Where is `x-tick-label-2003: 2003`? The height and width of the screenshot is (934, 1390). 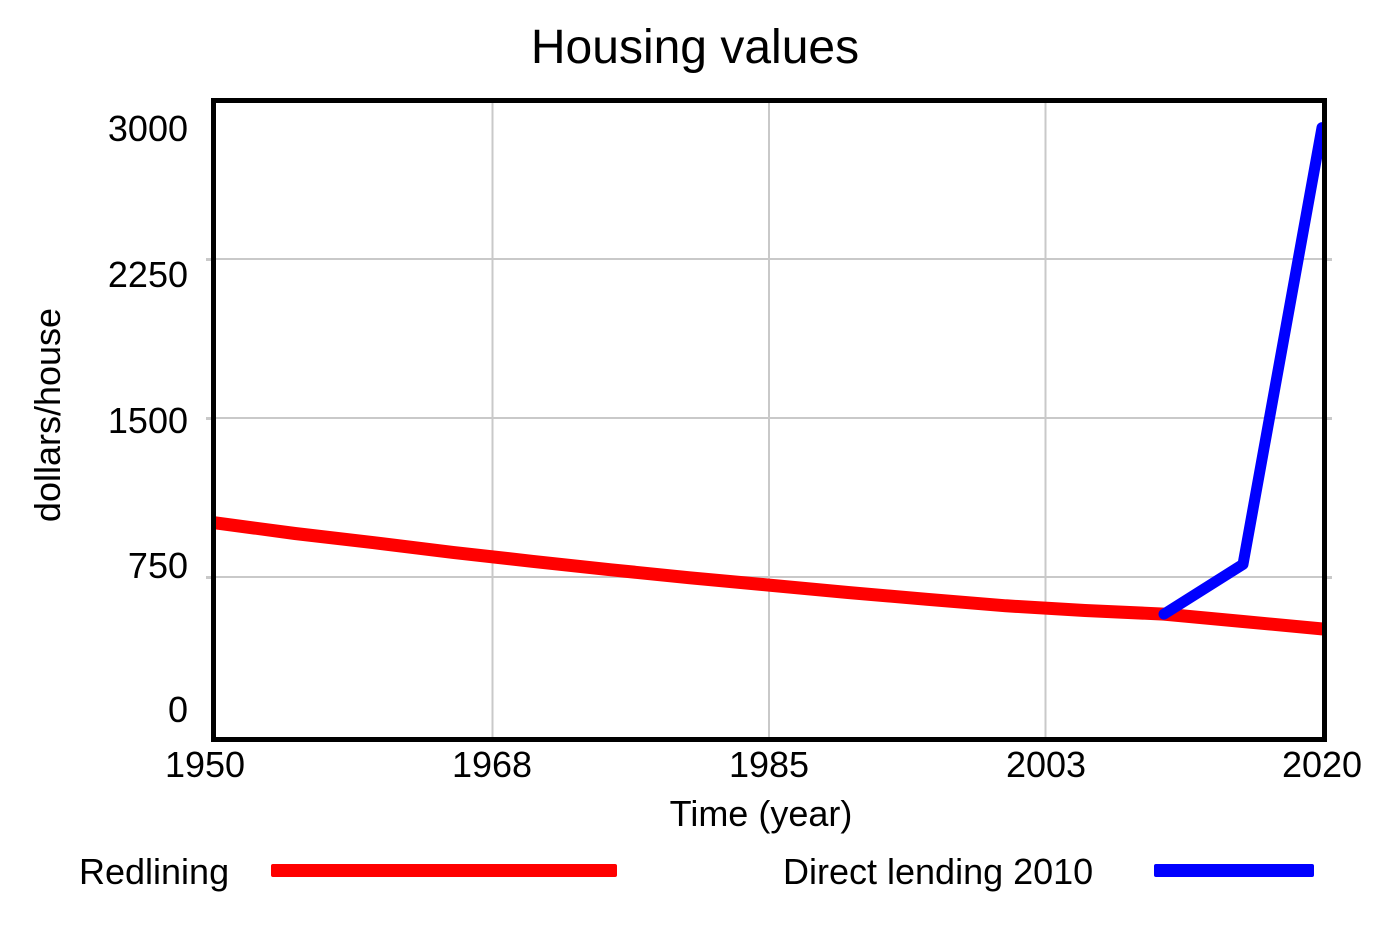 x-tick-label-2003: 2003 is located at coordinates (1046, 764).